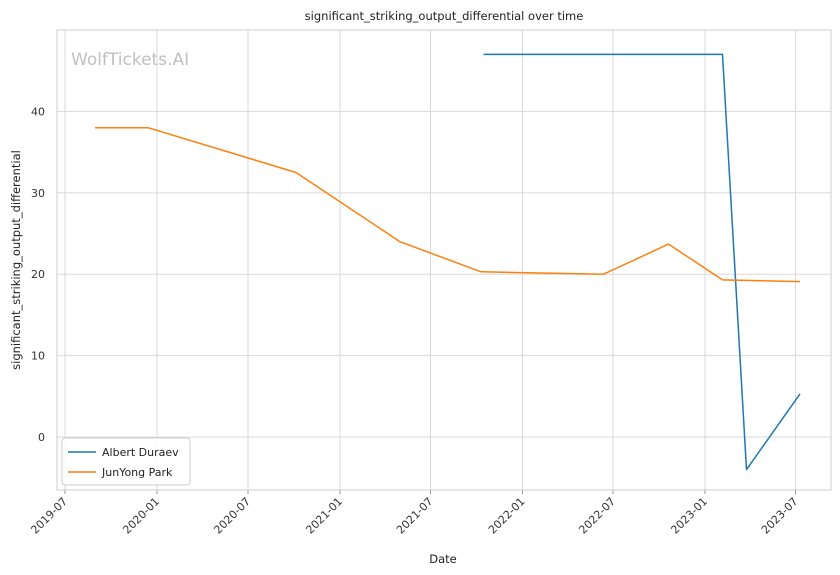  I want to click on y-tick-label: 30, so click(38, 193).